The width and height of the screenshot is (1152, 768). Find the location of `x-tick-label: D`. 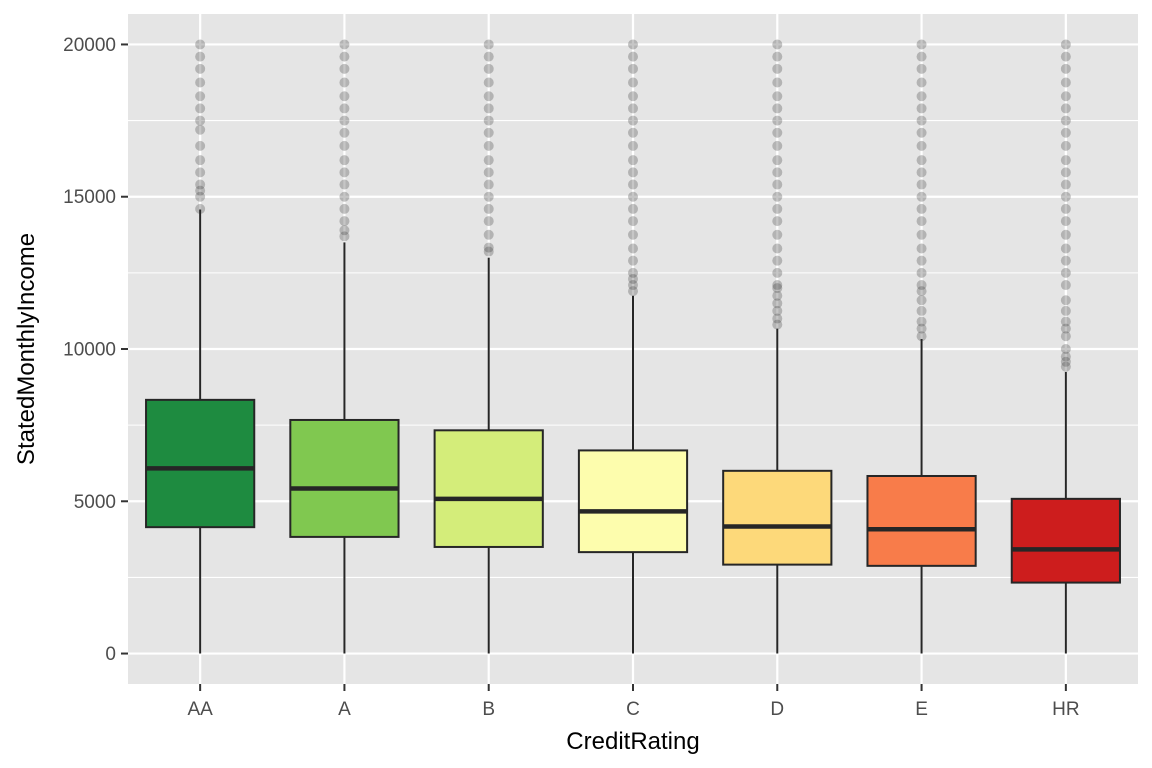

x-tick-label: D is located at coordinates (777, 709).